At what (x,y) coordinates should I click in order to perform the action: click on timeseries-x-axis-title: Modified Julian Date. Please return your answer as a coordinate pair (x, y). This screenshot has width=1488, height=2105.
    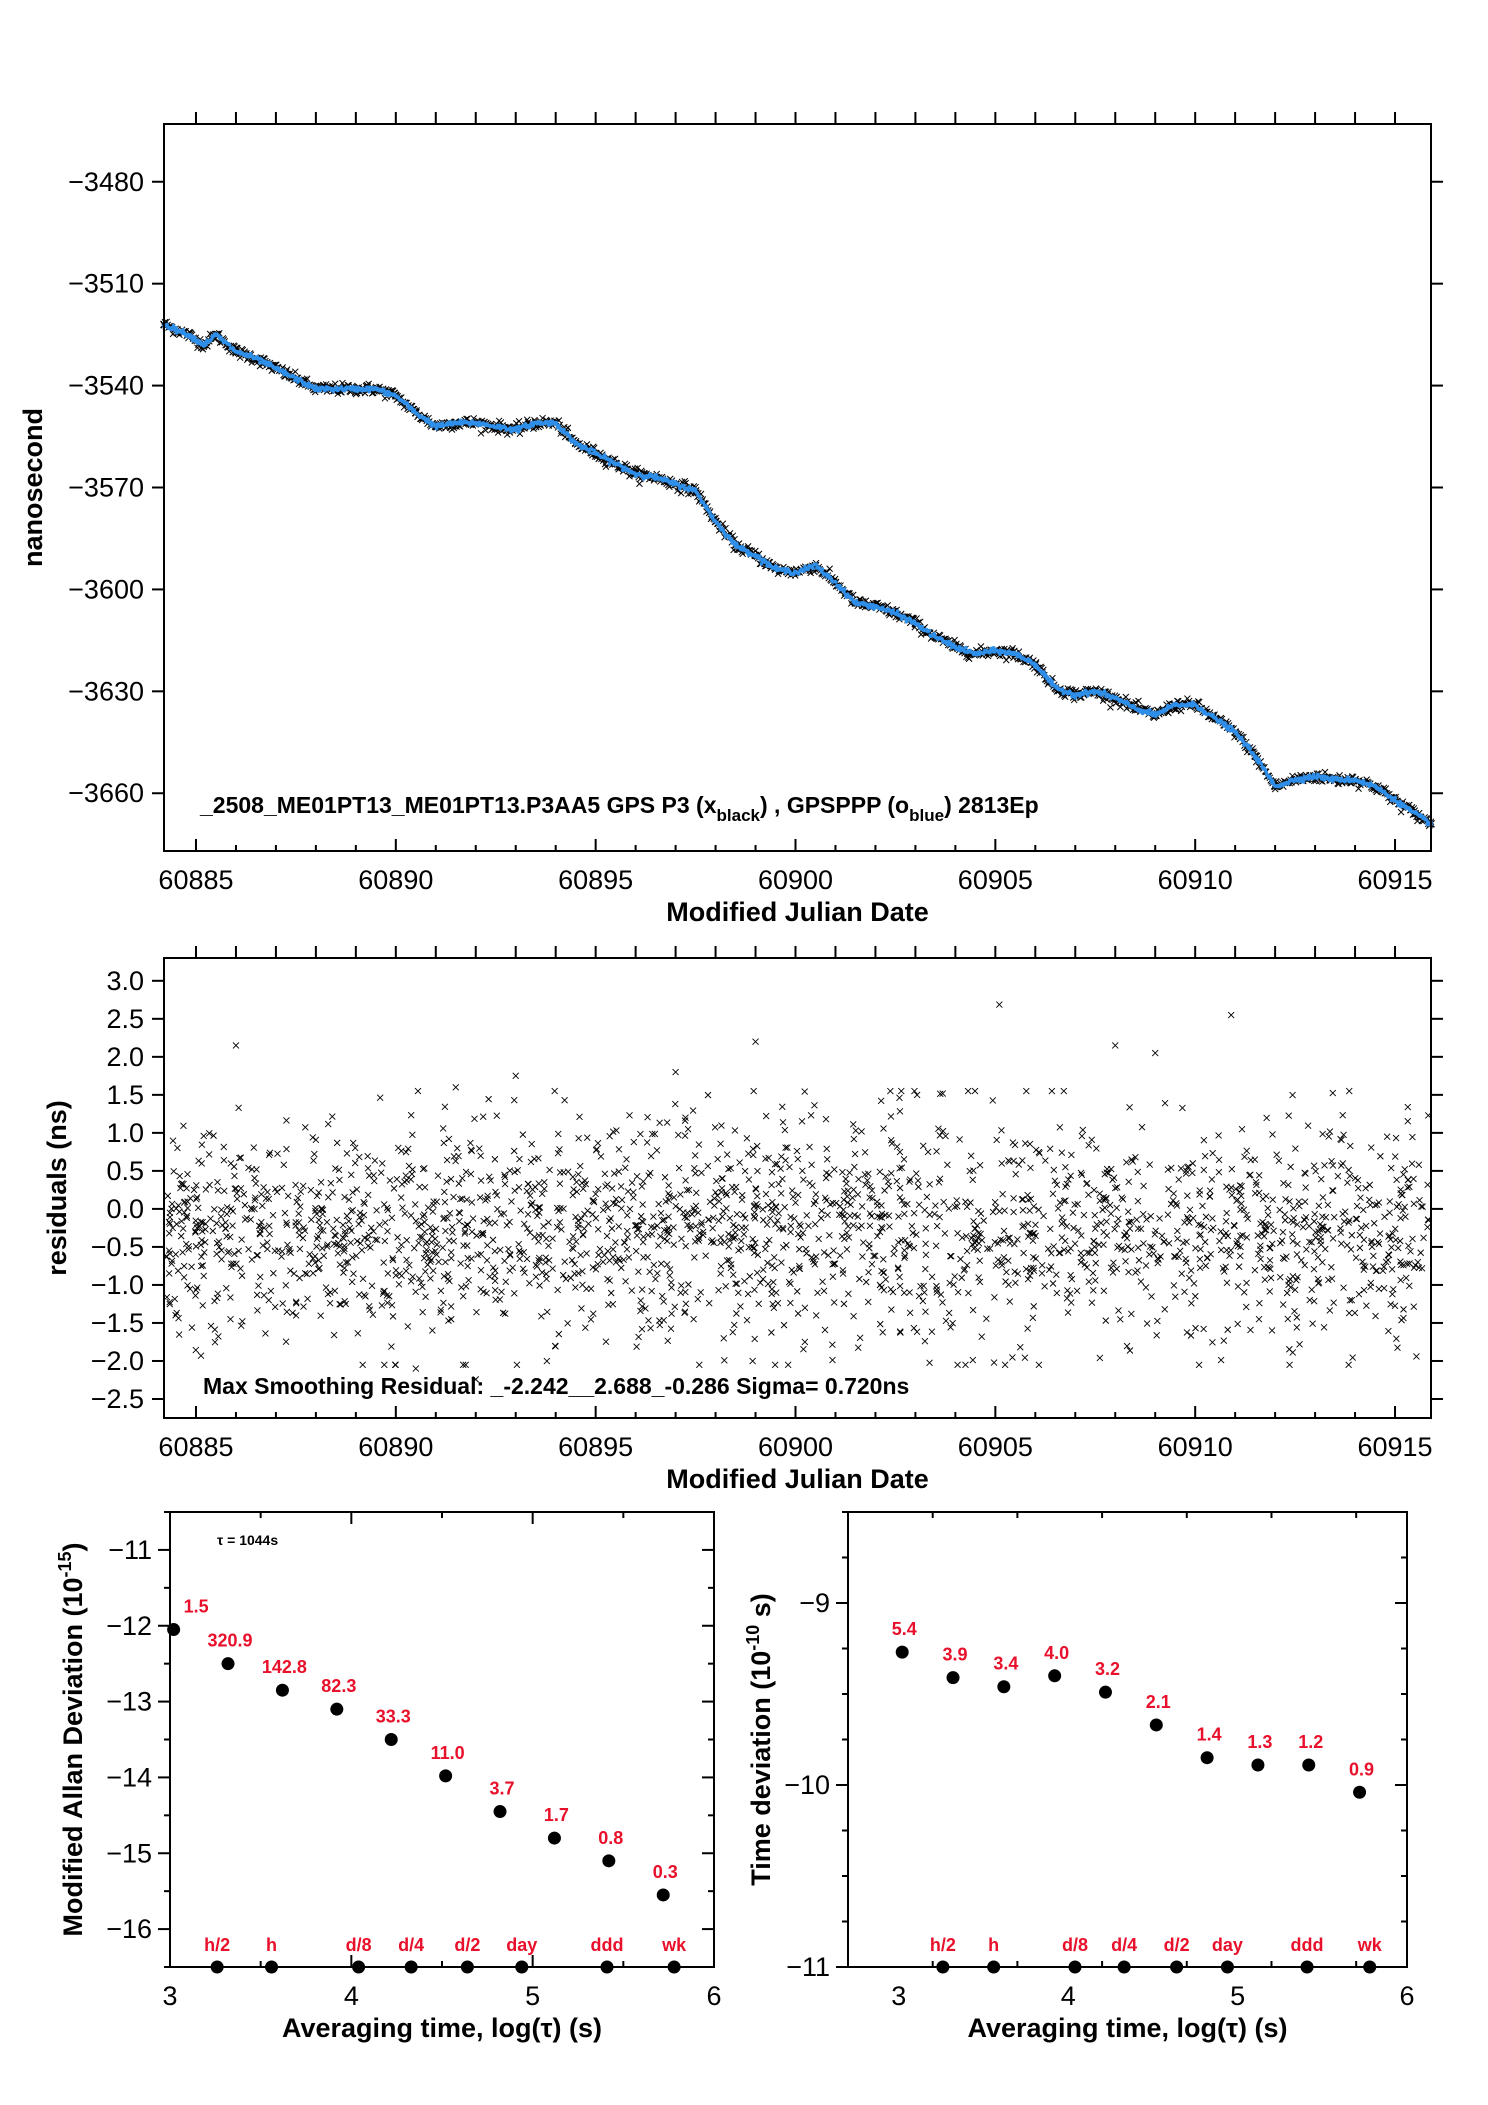
    Looking at the image, I should click on (797, 912).